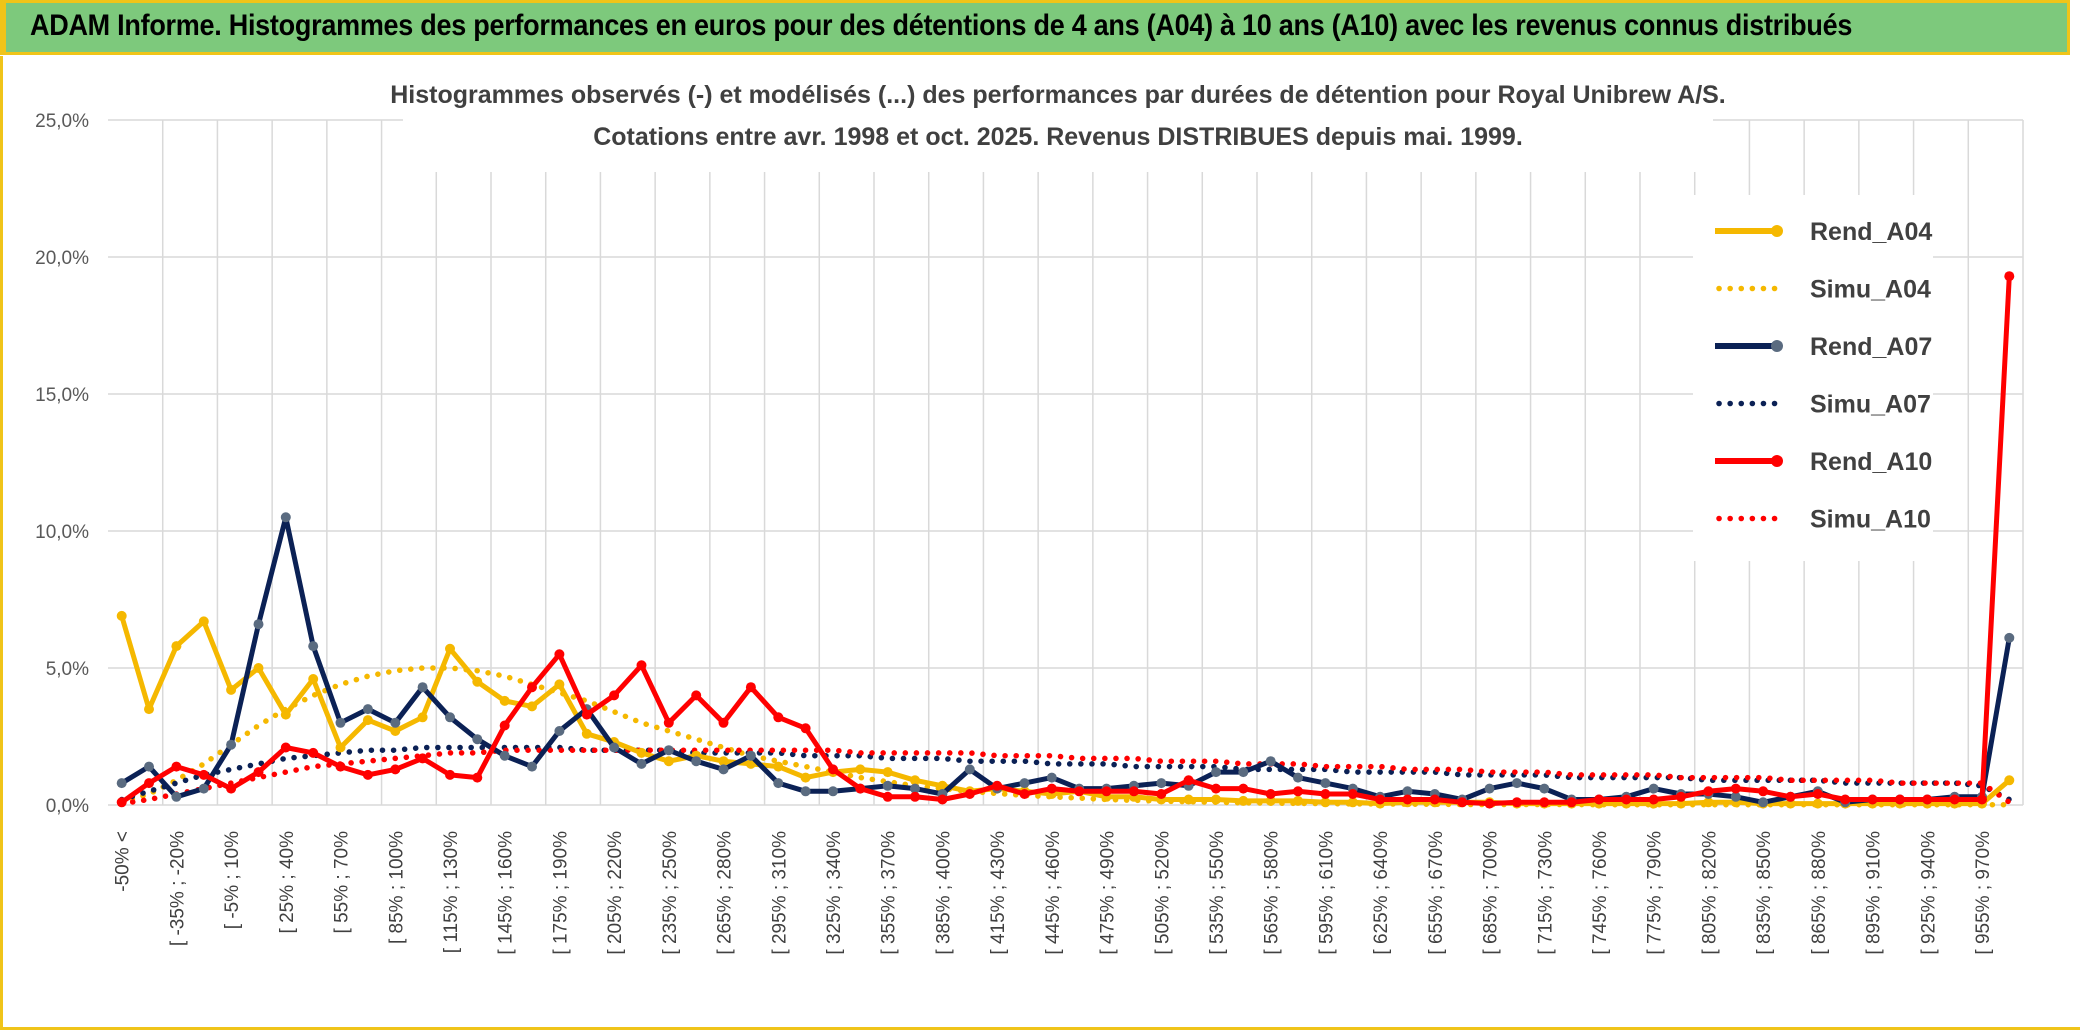 The width and height of the screenshot is (2086, 1033). Describe the element at coordinates (1491, 893) in the screenshot. I see `x-tick-label: [ 685% ; 700%` at that location.